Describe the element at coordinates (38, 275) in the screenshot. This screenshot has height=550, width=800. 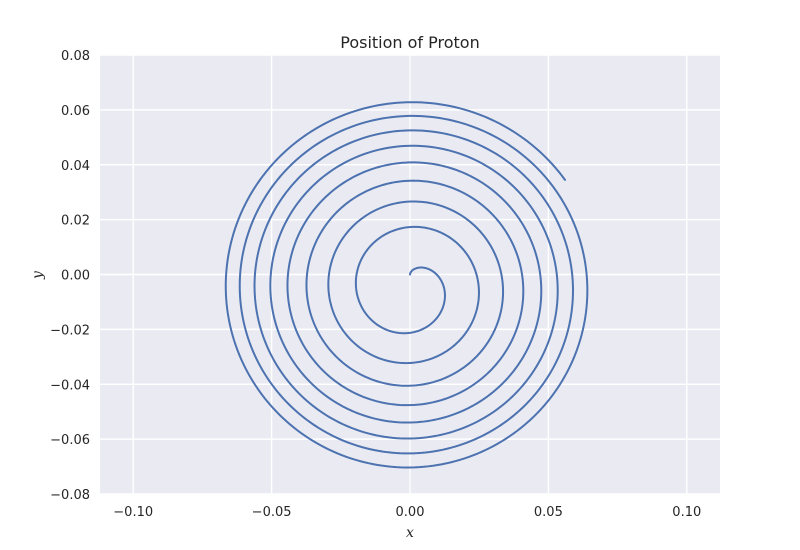
I see `y-axis-label: y` at that location.